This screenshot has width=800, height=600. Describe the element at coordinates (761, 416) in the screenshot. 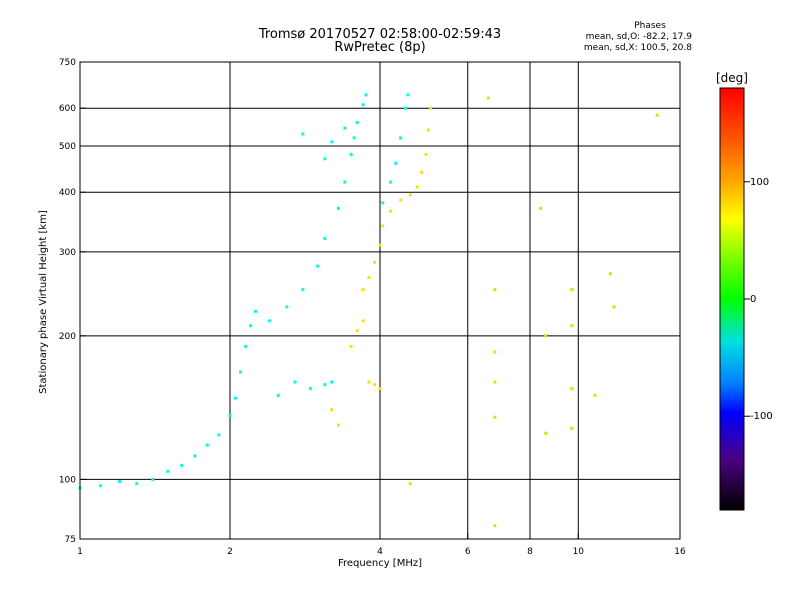

I see `colorbar-tick-label: -100` at that location.